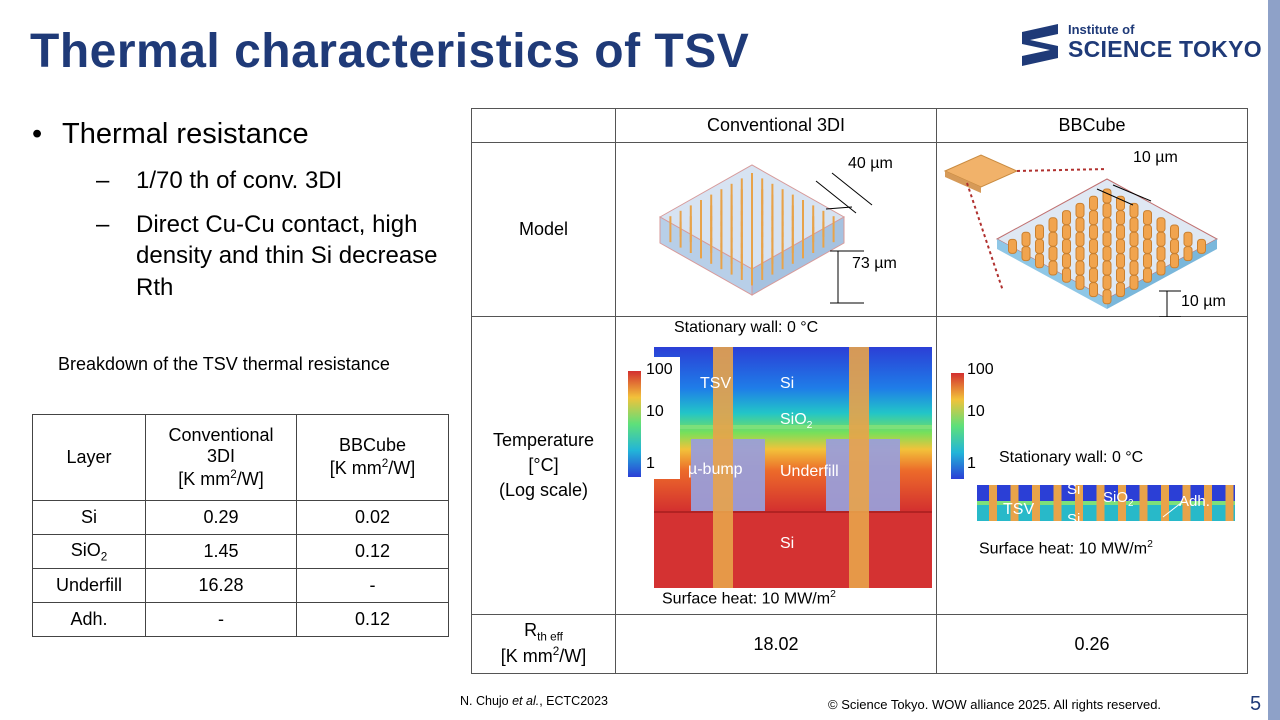  Describe the element at coordinates (765, 234) in the screenshot. I see `conv-model-illustration` at that location.